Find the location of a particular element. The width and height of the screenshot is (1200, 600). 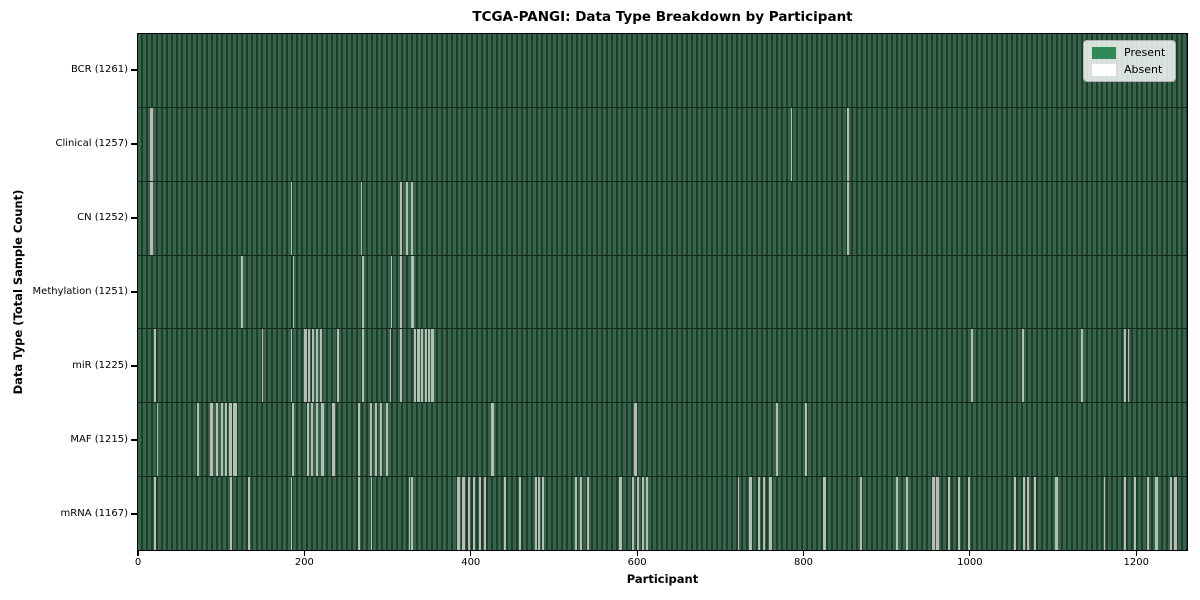

x-tick-label-600: 600 is located at coordinates (637, 562).